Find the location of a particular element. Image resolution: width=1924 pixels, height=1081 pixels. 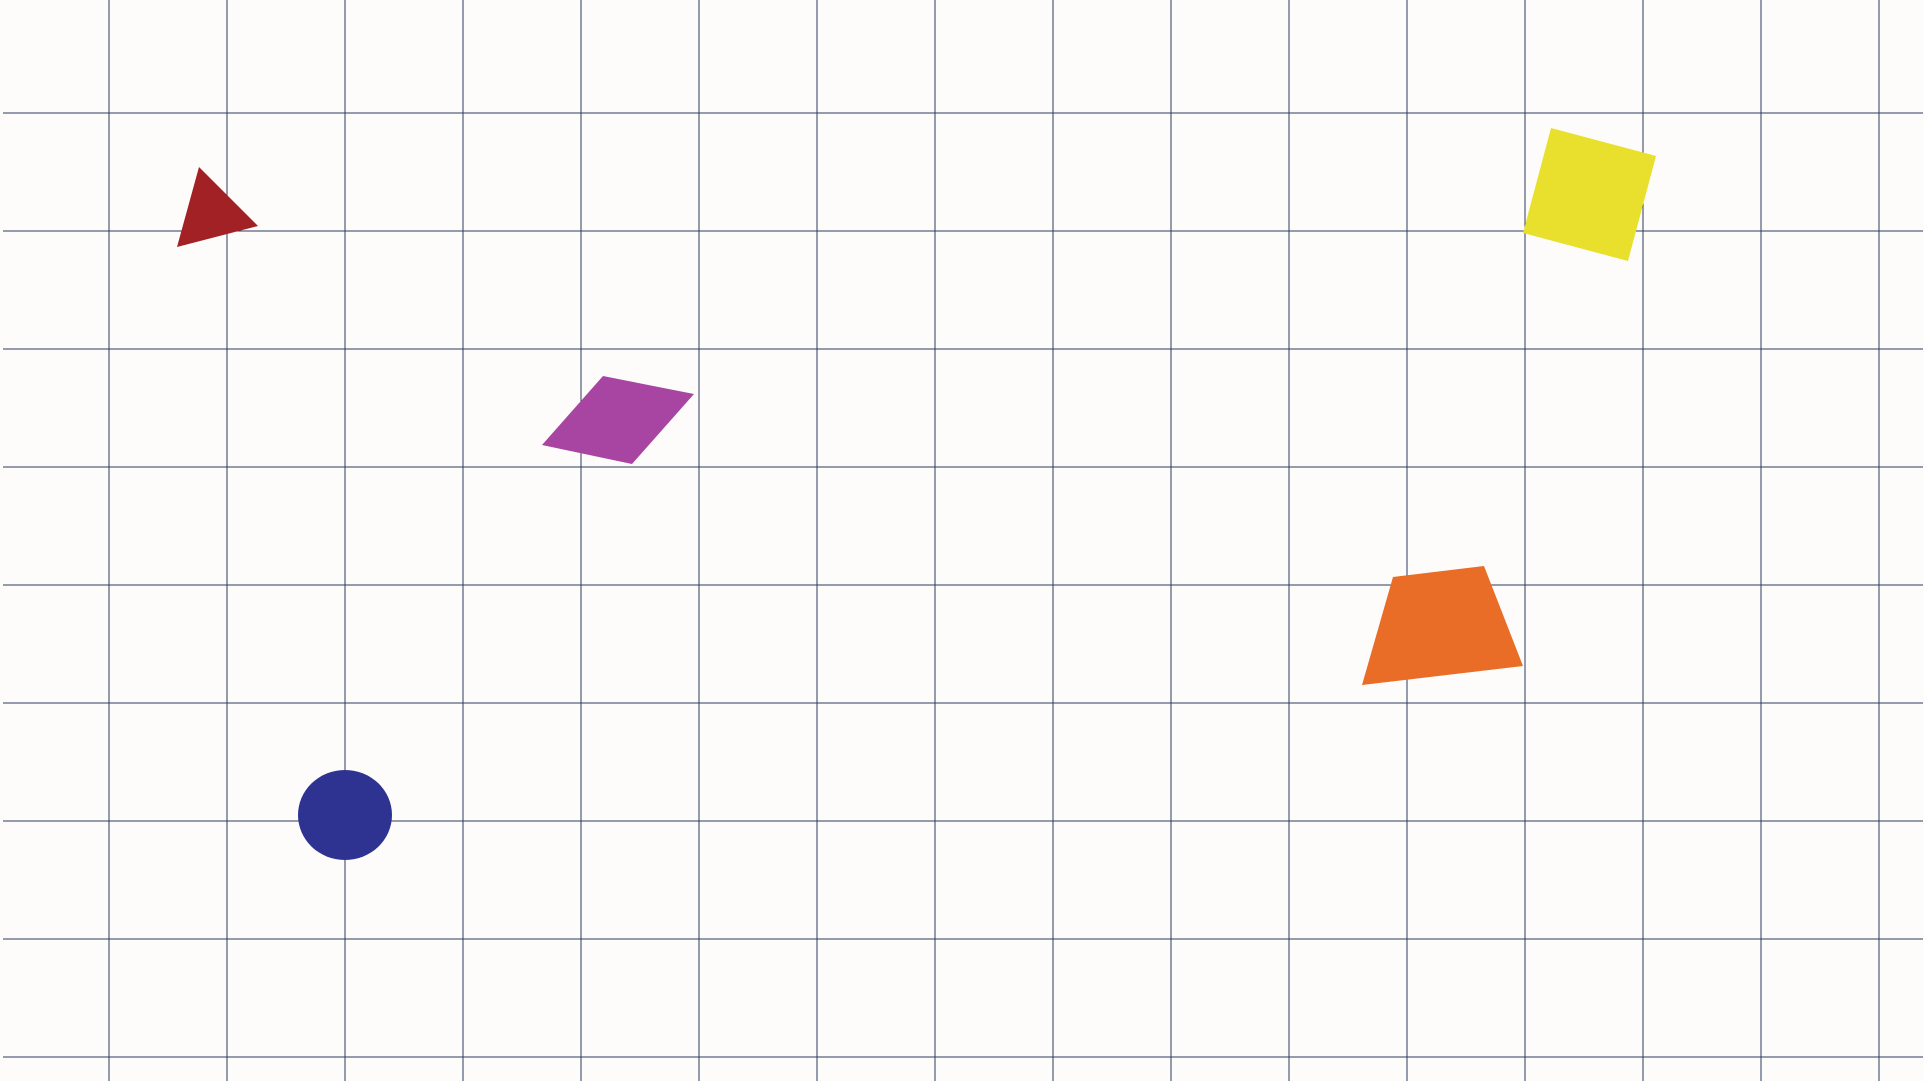

blue-circle is located at coordinates (345, 815).